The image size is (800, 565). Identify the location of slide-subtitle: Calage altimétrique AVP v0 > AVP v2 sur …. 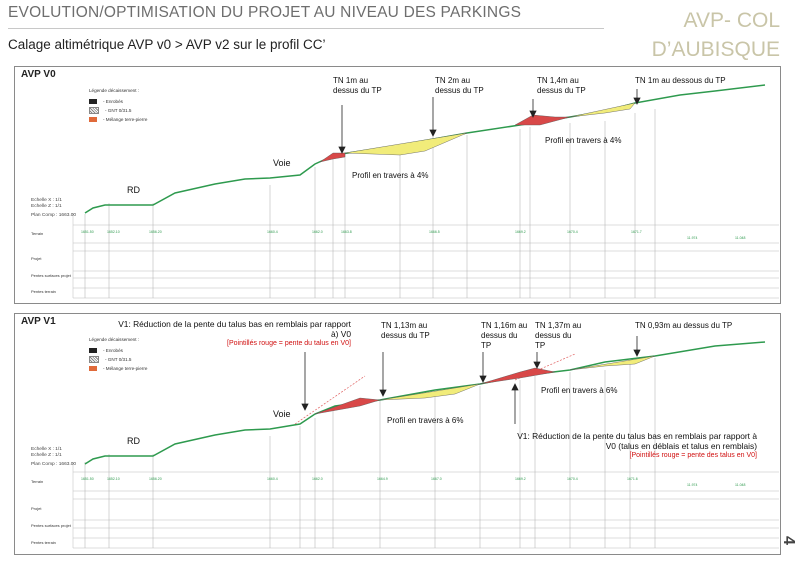
(167, 44).